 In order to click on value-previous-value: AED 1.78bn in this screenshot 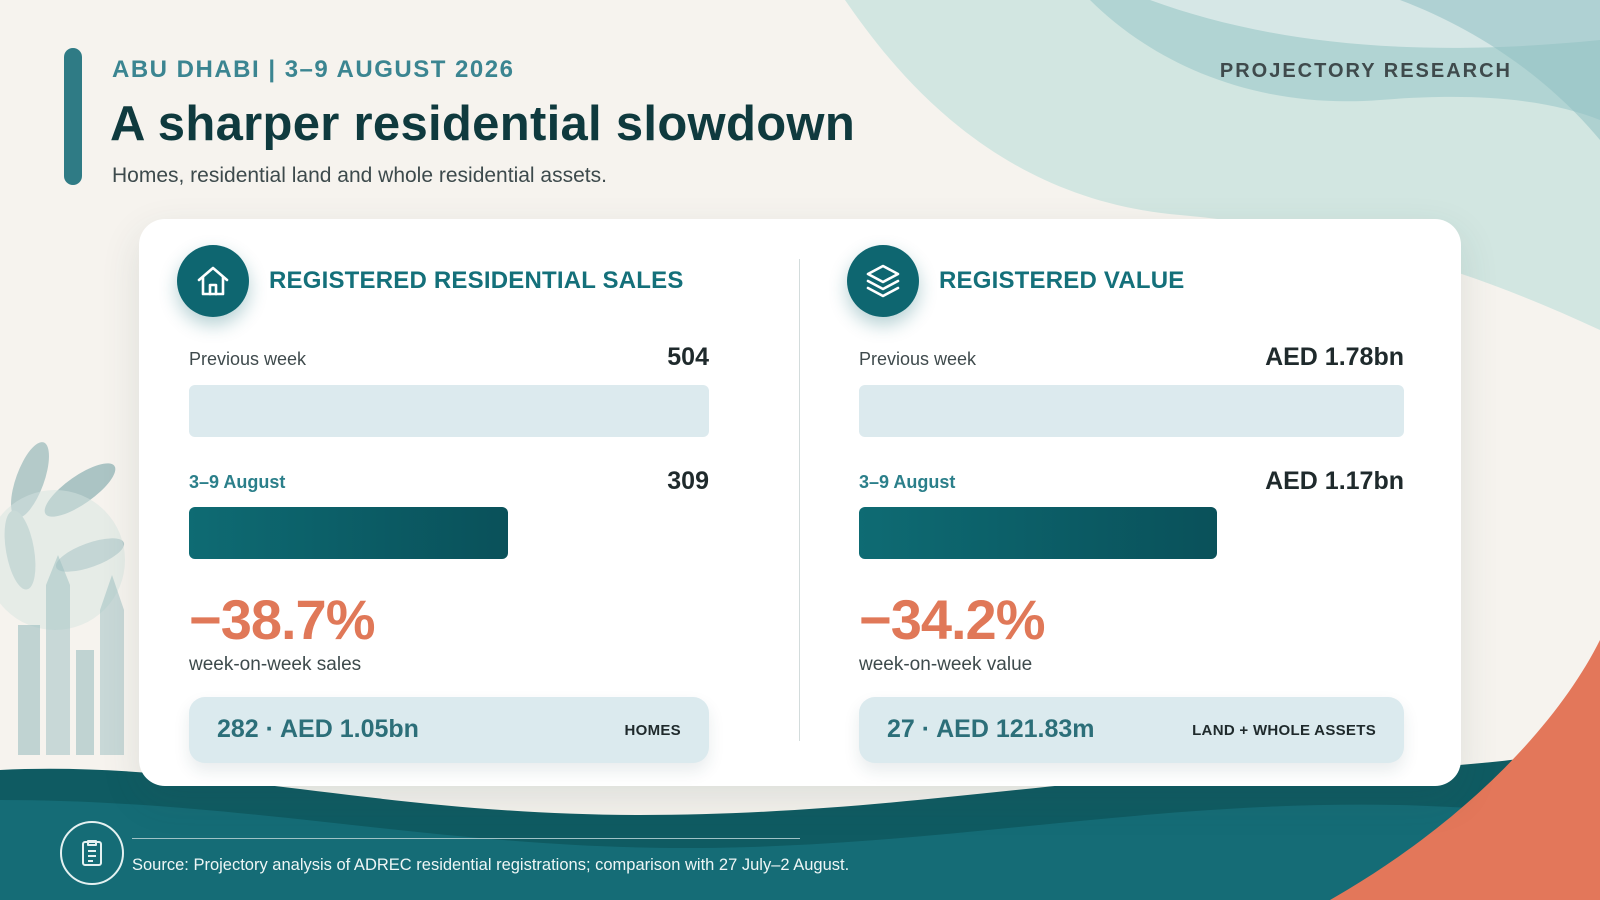, I will do `click(1334, 357)`.